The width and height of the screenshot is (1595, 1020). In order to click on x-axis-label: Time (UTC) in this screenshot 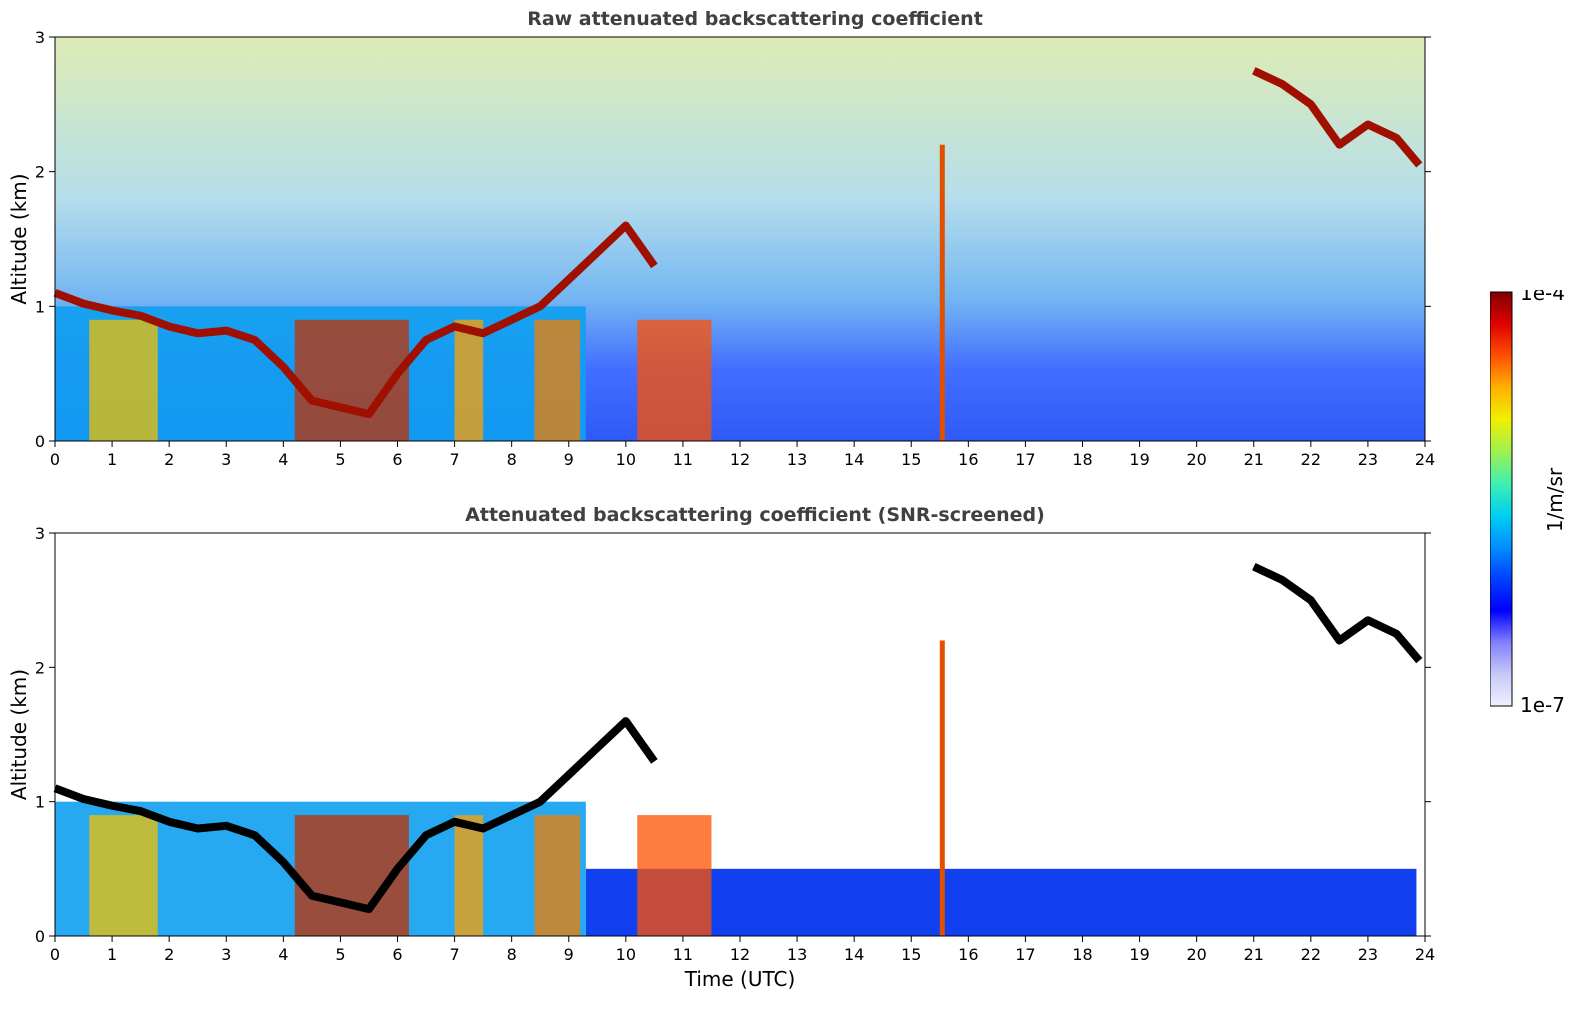, I will do `click(740, 979)`.